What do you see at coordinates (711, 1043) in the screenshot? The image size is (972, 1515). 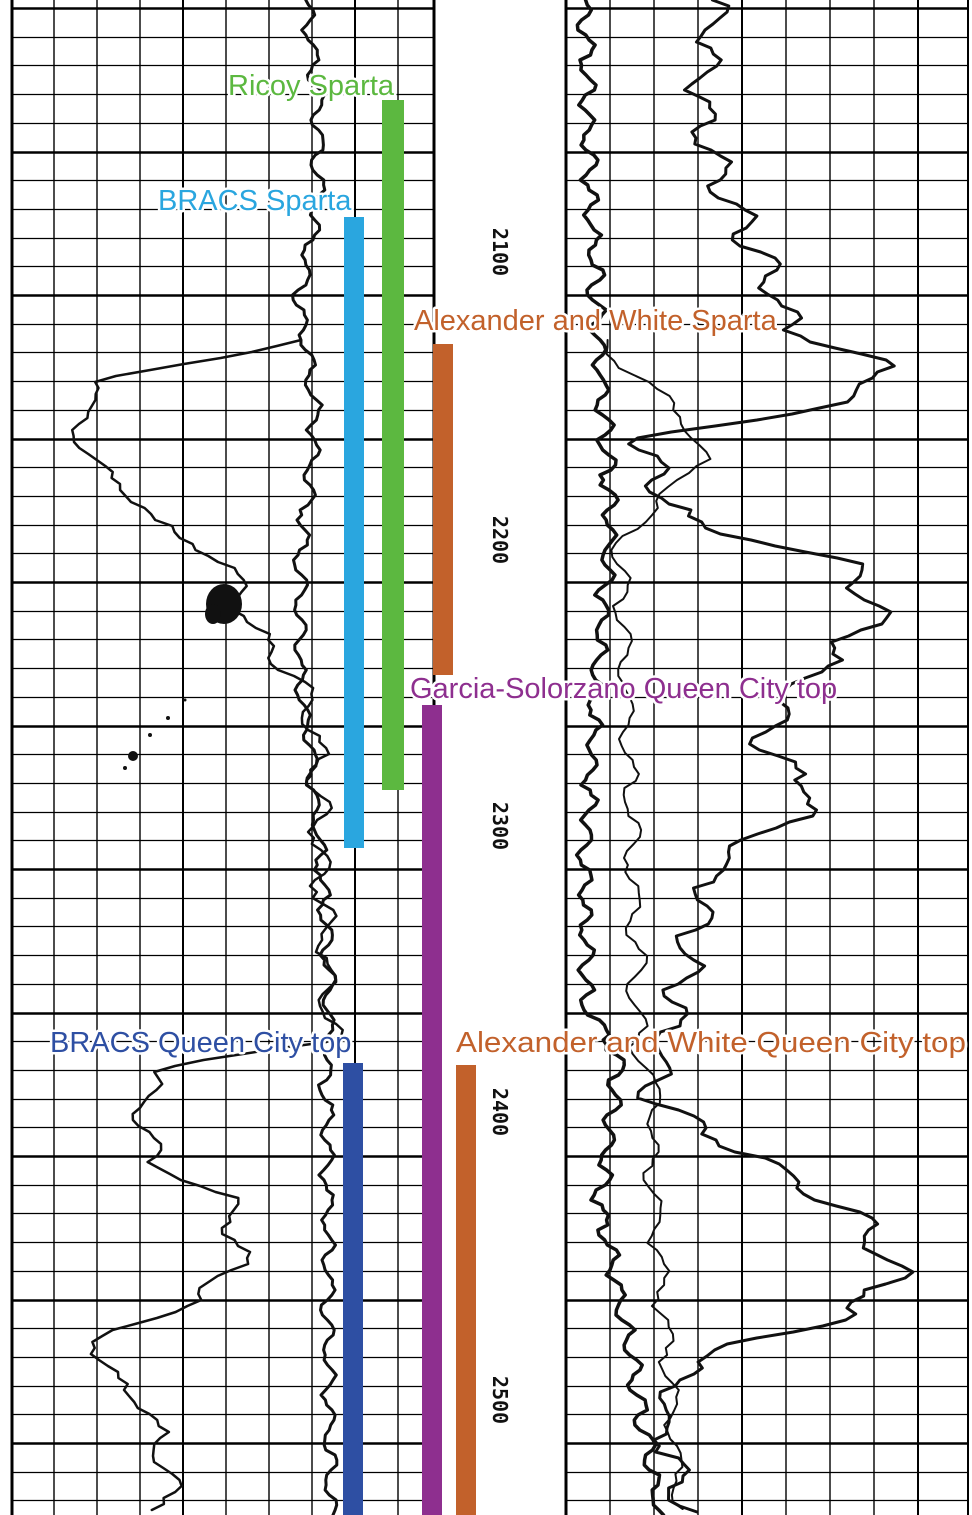 I see `alexander-white-queen-city-label: Alexander and White Queen City top` at bounding box center [711, 1043].